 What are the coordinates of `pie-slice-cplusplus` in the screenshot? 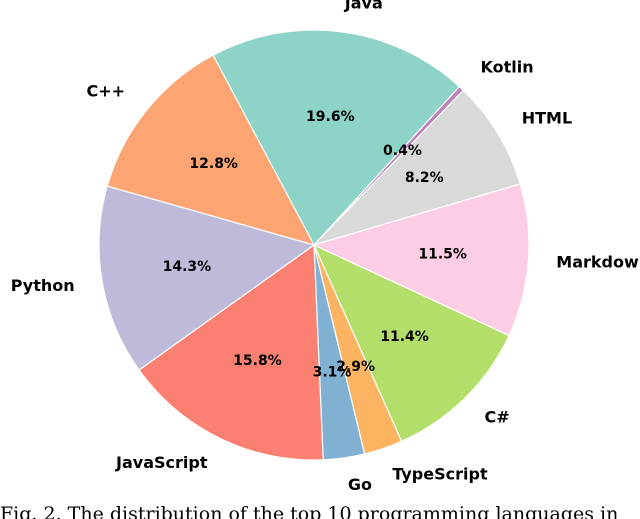 It's located at (211, 150).